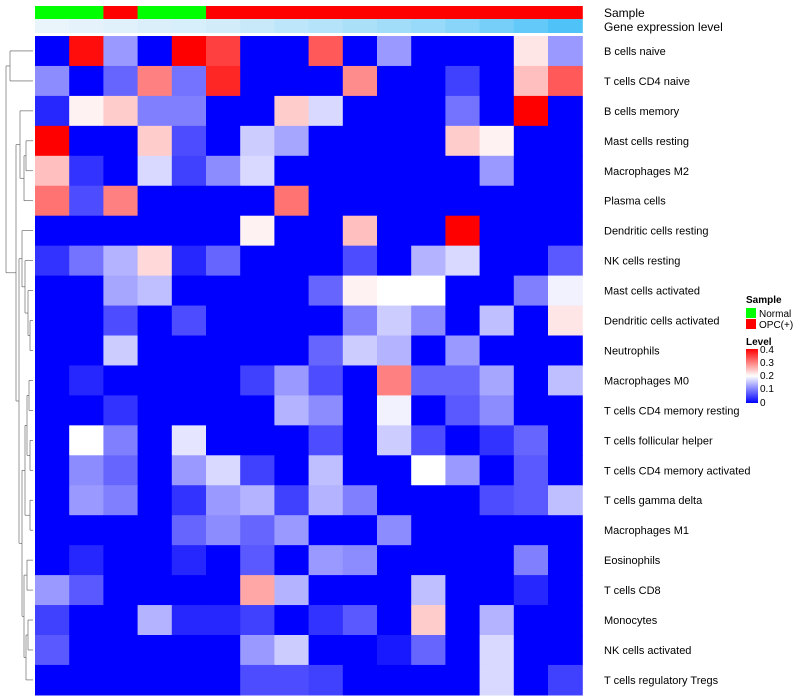  I want to click on legend-tick-04: 0.4, so click(767, 350).